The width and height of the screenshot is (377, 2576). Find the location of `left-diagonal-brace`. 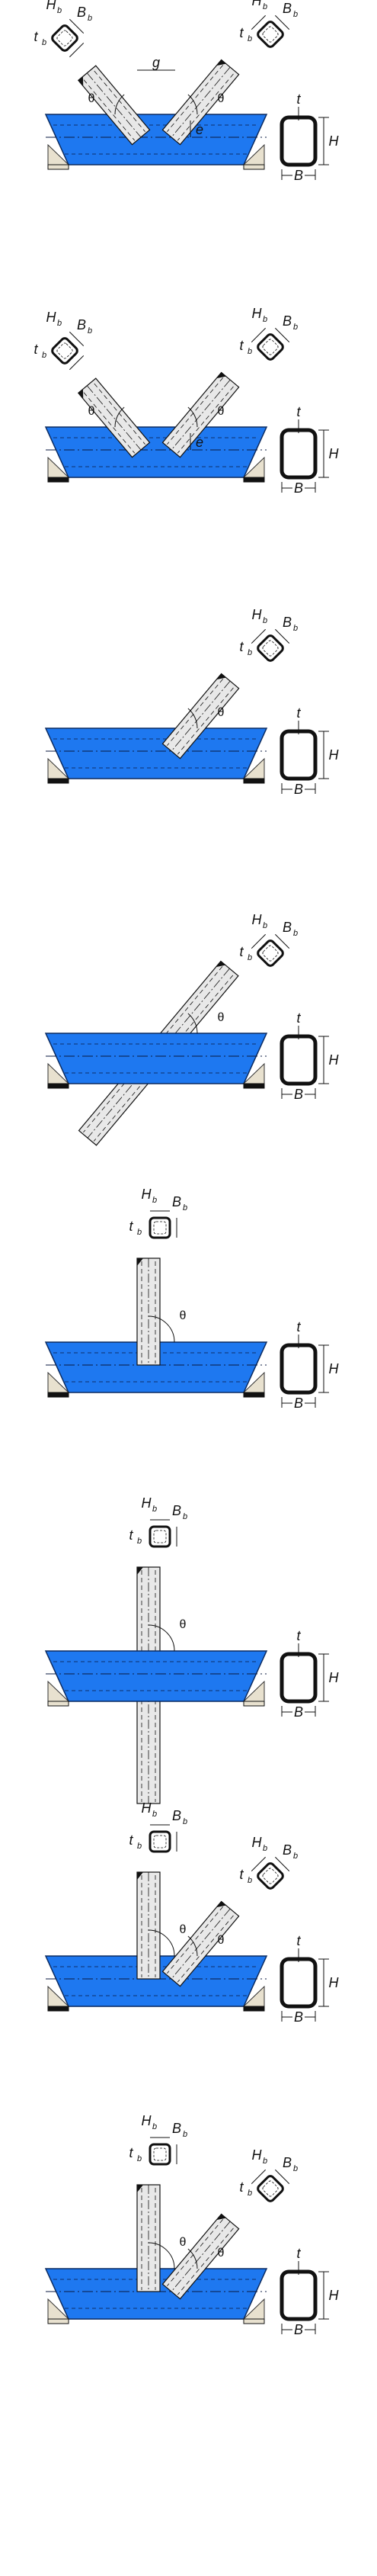

left-diagonal-brace is located at coordinates (114, 105).